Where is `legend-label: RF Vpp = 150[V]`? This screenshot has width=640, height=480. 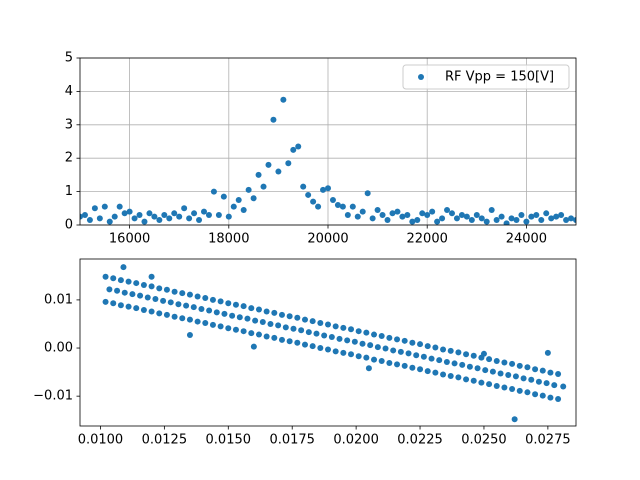
legend-label: RF Vpp = 150[V] is located at coordinates (499, 77).